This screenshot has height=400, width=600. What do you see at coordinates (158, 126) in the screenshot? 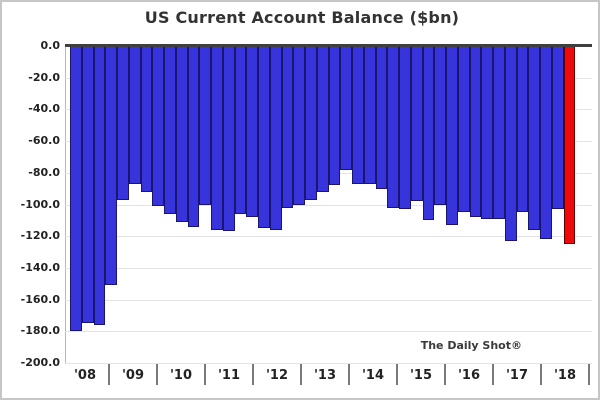
I see `bar-2009-q4` at bounding box center [158, 126].